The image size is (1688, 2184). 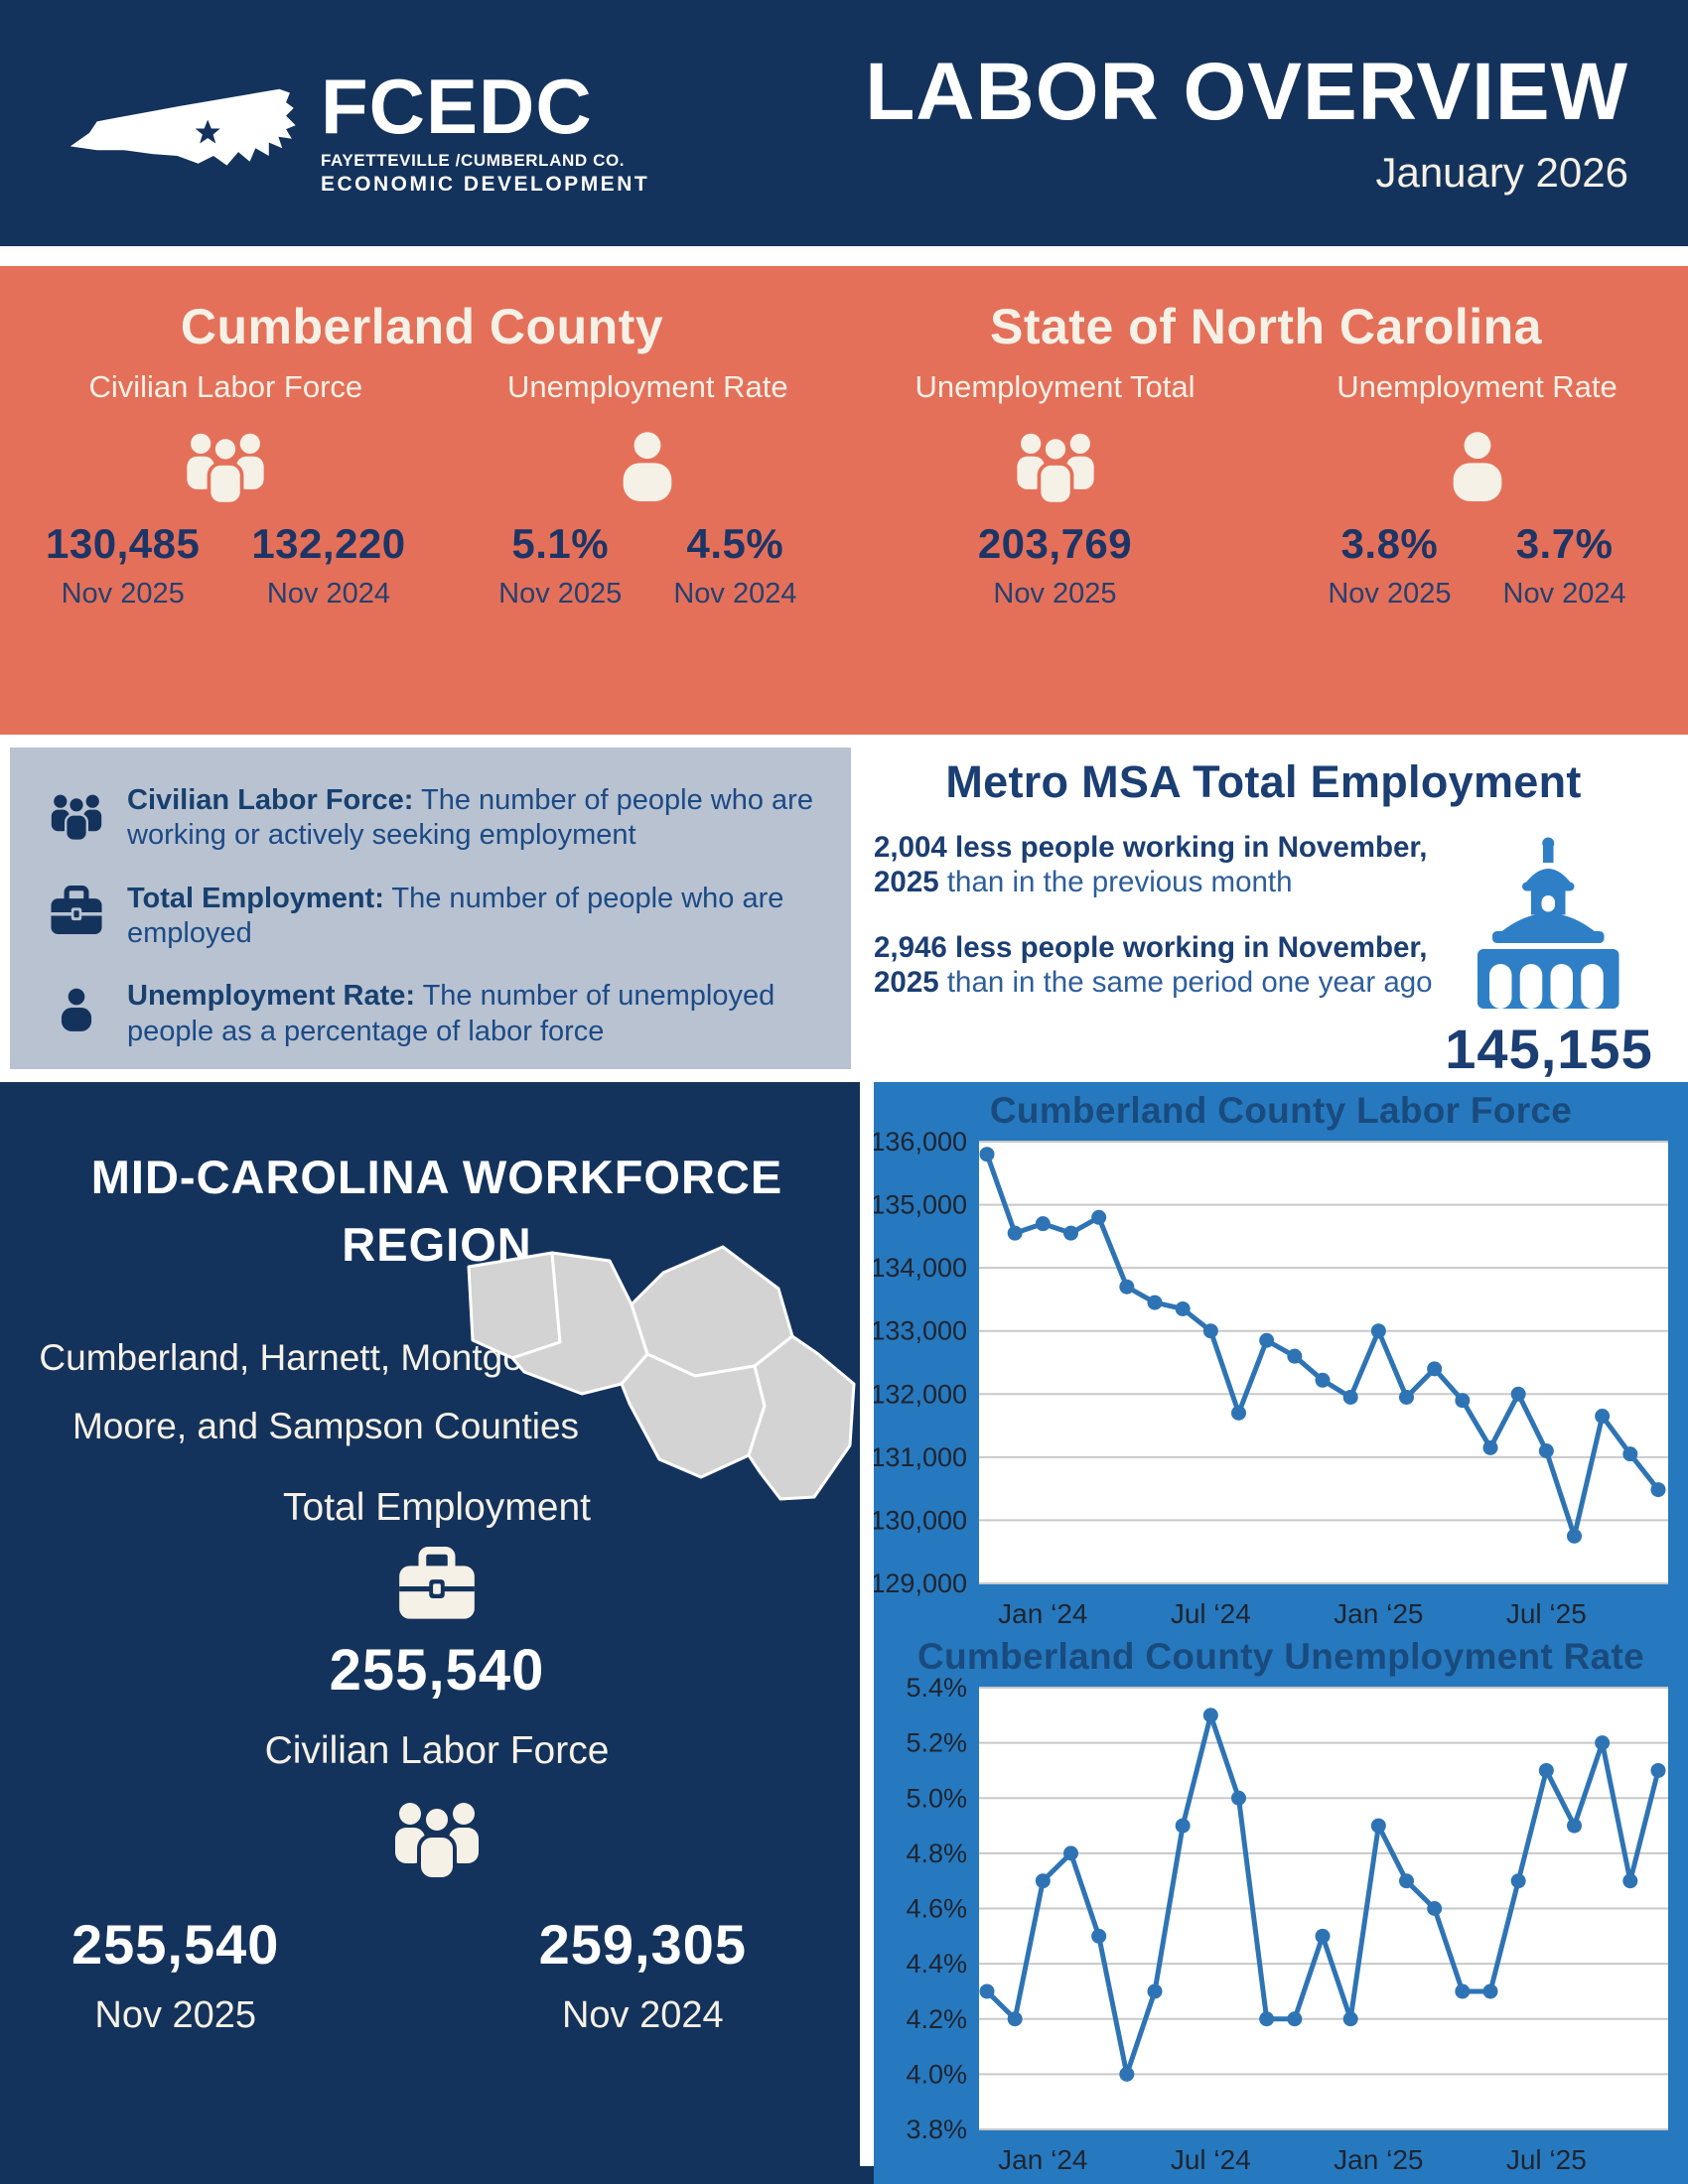 I want to click on svg-text: 136,000, so click(x=920, y=1144).